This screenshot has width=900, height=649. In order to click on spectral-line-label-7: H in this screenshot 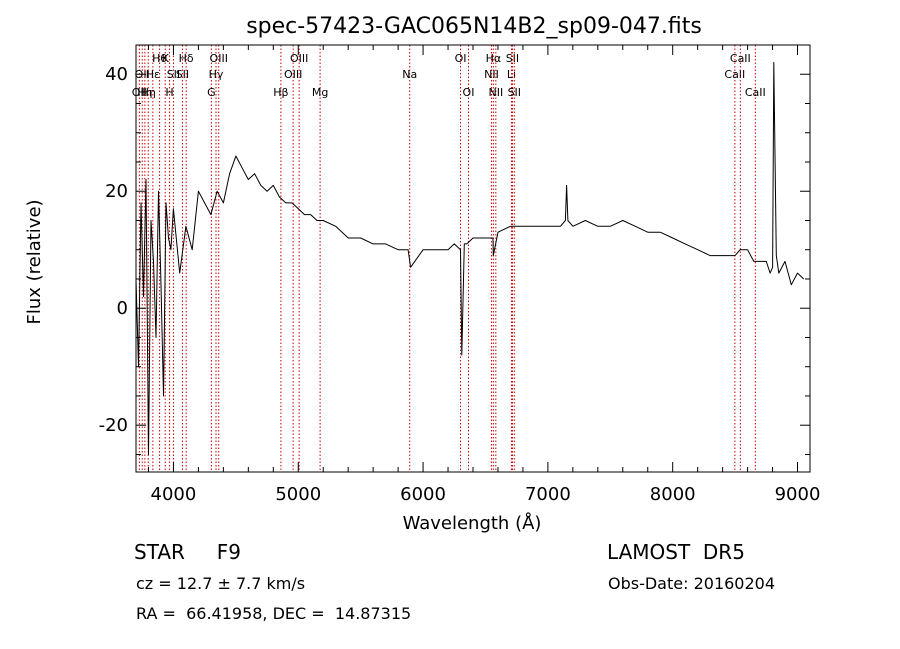, I will do `click(169, 92)`.